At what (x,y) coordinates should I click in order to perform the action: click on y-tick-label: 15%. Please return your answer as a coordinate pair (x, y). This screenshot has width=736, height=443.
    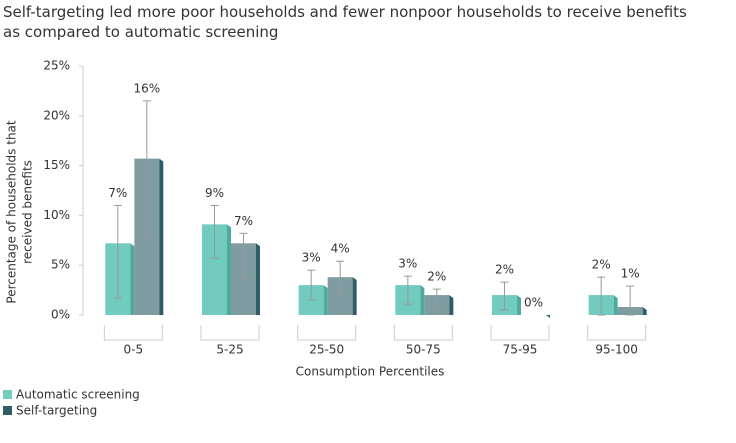
    Looking at the image, I should click on (56, 165).